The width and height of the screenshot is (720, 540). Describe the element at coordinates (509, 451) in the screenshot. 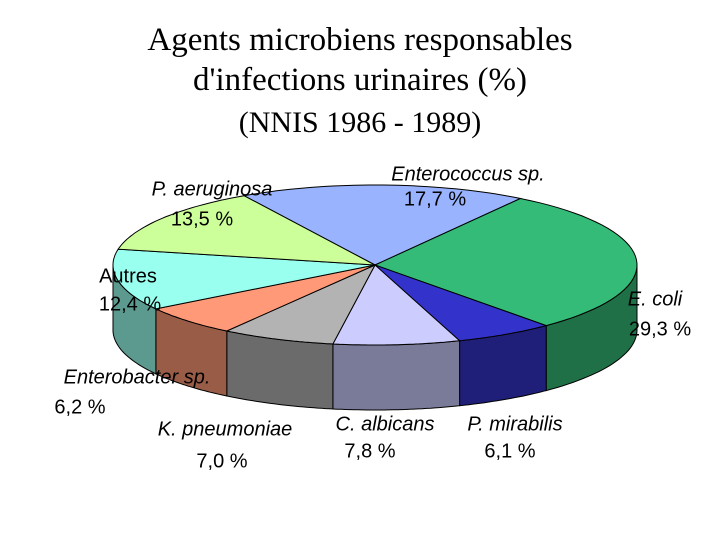

I see `value-label: 6,1 %` at that location.